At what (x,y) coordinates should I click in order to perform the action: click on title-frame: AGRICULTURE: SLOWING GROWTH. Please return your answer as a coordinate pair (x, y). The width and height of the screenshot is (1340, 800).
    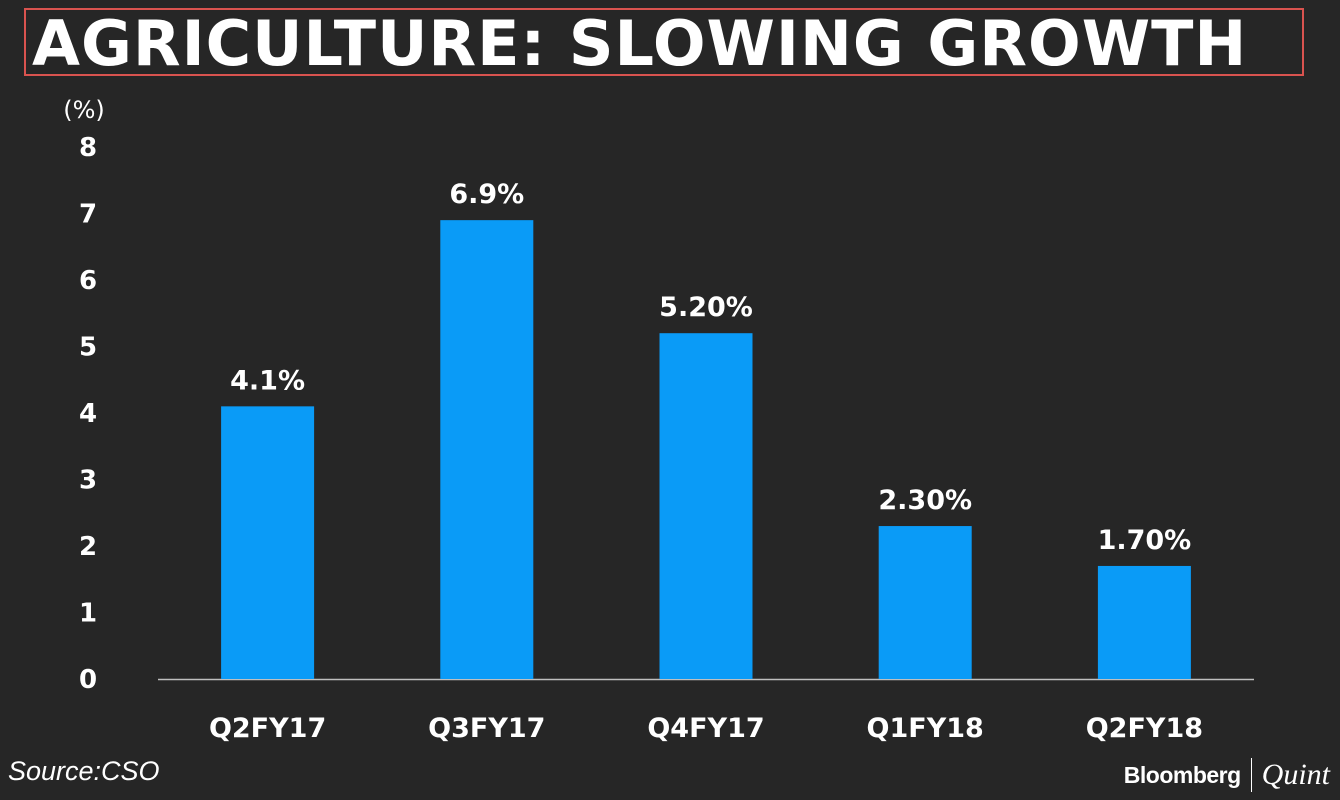
    Looking at the image, I should click on (664, 44).